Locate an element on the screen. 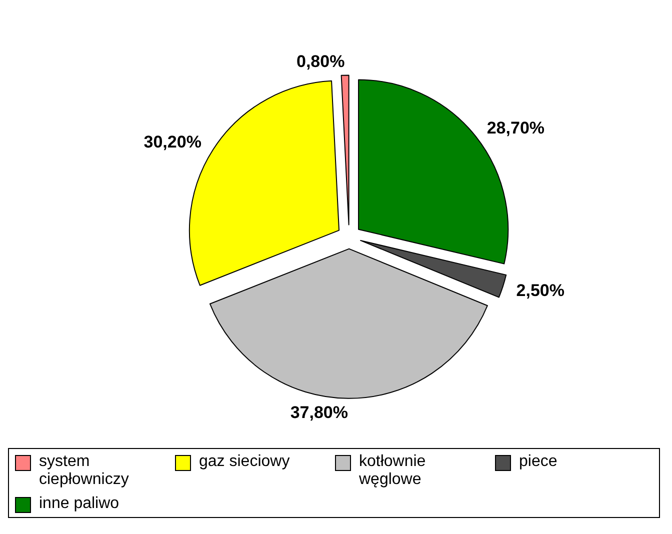 The height and width of the screenshot is (534, 672). data-label: 2,50% is located at coordinates (540, 290).